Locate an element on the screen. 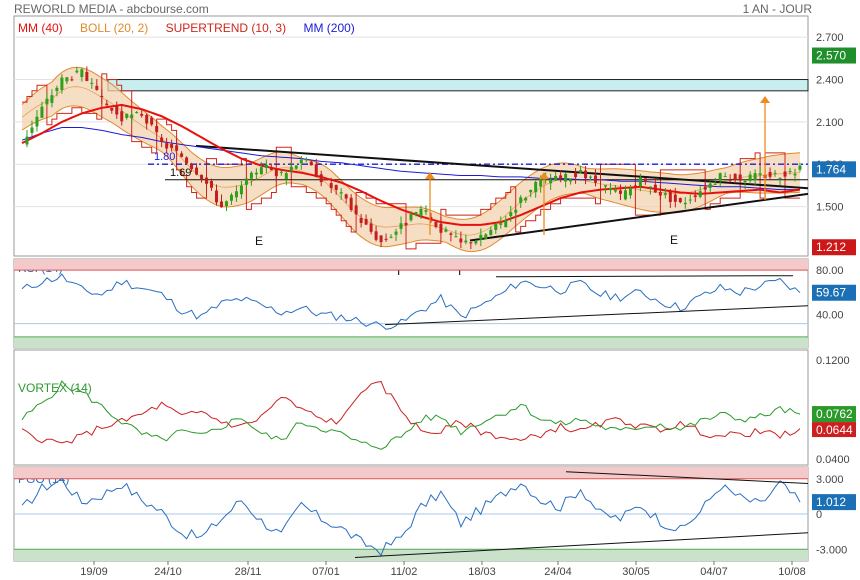  price-tag-text: 2.570 is located at coordinates (831, 56).